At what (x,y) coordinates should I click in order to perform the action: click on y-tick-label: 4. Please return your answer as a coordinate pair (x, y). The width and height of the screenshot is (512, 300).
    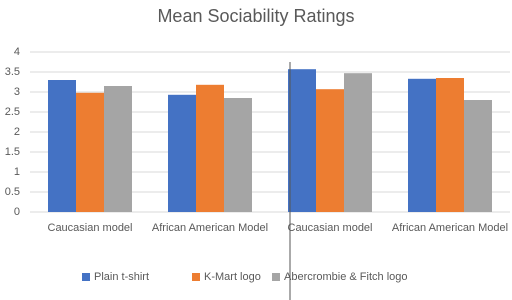
    Looking at the image, I should click on (17, 52).